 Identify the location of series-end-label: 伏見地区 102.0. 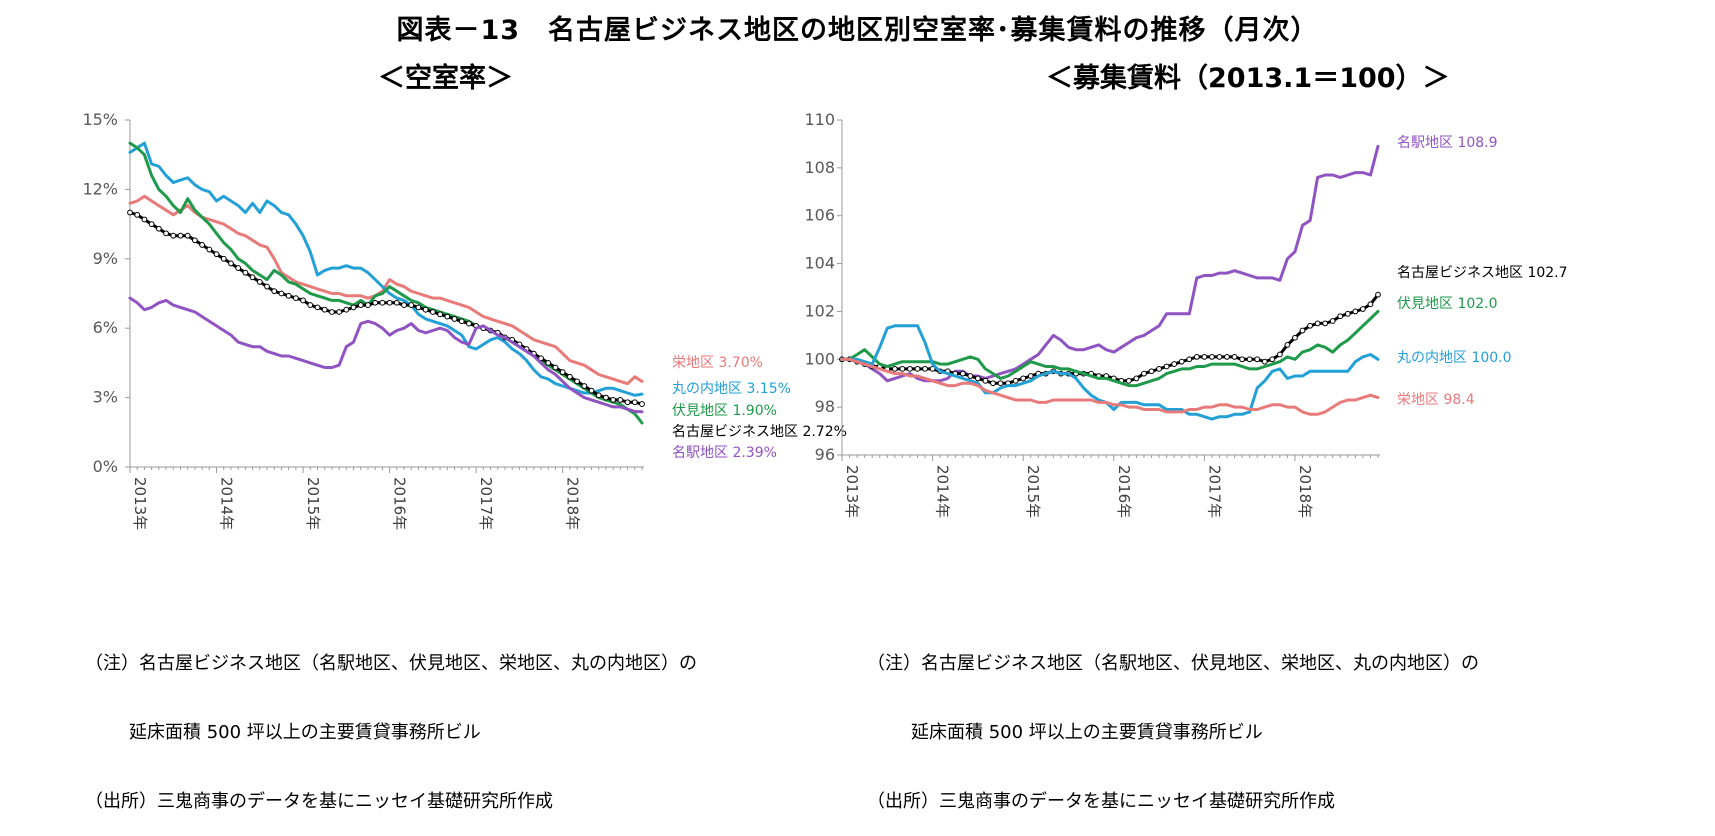
(1447, 304).